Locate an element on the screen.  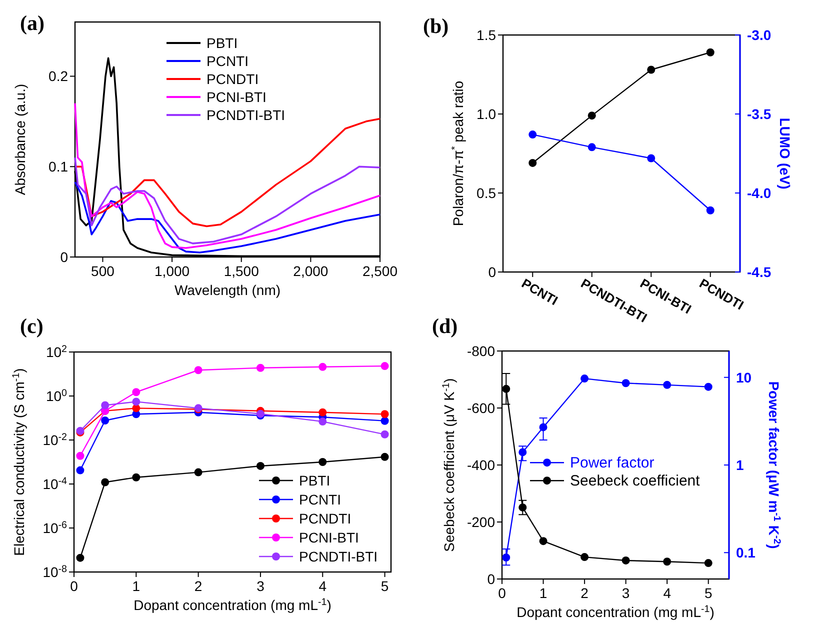
y-tick-label: 1.0 is located at coordinates (486, 114).